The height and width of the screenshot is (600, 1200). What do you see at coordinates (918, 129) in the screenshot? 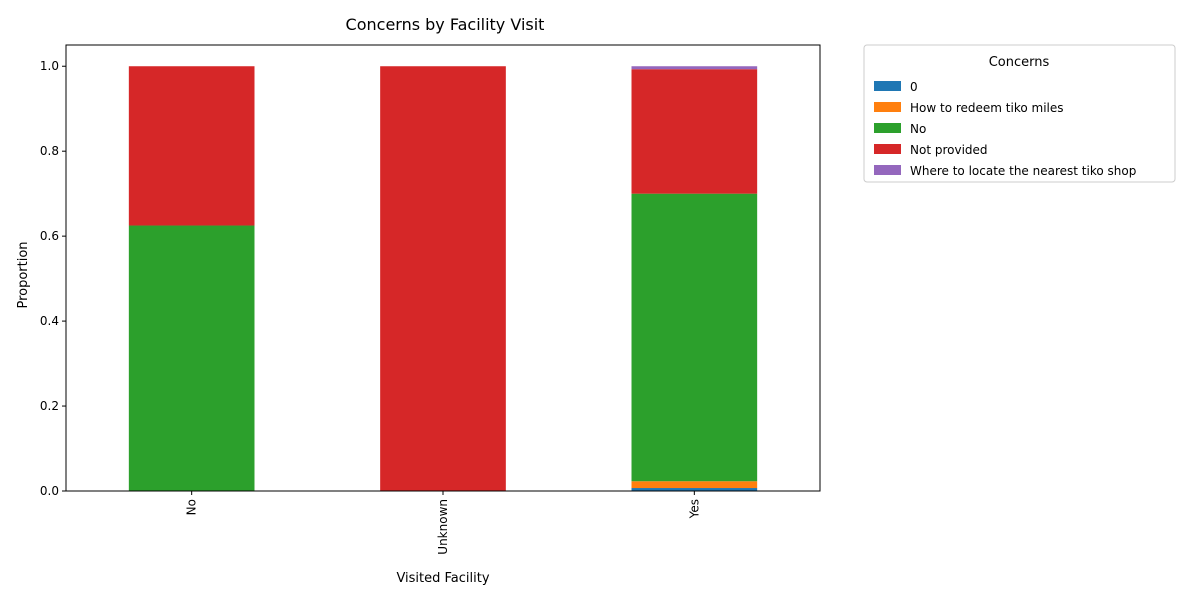
I see `legend-label: No` at bounding box center [918, 129].